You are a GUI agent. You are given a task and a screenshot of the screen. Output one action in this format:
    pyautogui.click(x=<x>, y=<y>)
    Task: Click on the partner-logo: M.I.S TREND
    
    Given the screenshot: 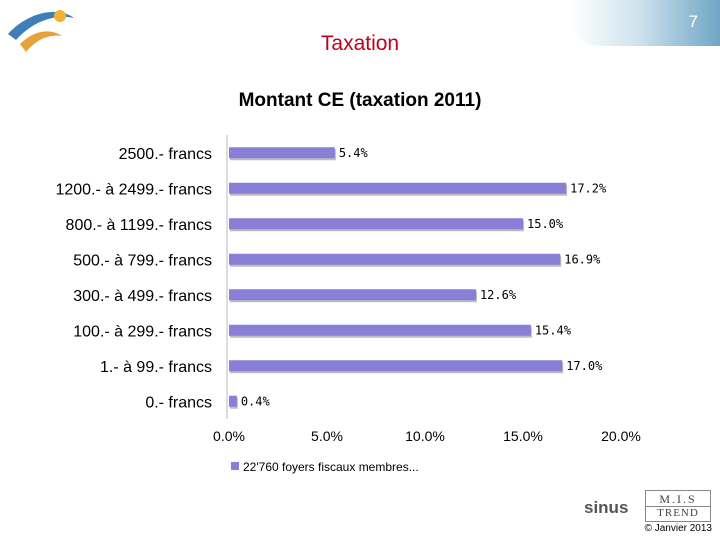 What is the action you would take?
    pyautogui.click(x=678, y=506)
    